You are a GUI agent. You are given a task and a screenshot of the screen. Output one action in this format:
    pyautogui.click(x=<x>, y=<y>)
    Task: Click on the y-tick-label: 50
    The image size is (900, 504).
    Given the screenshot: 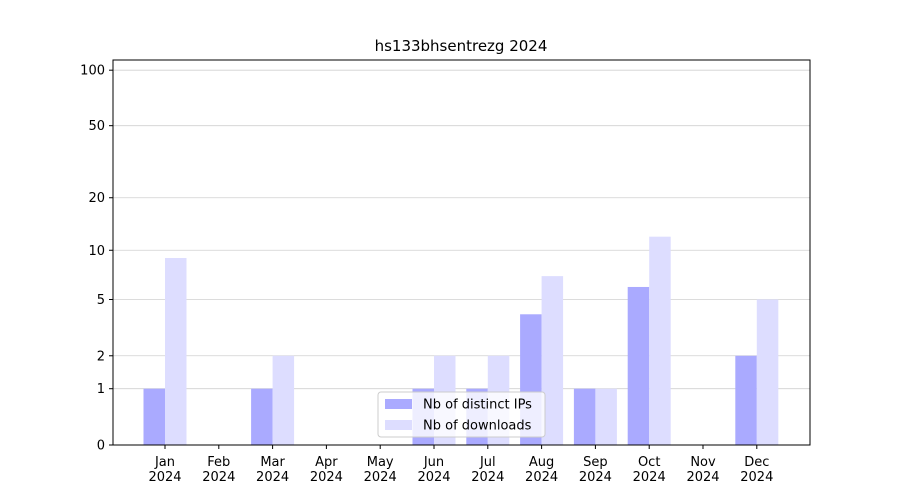 What is the action you would take?
    pyautogui.click(x=96, y=126)
    